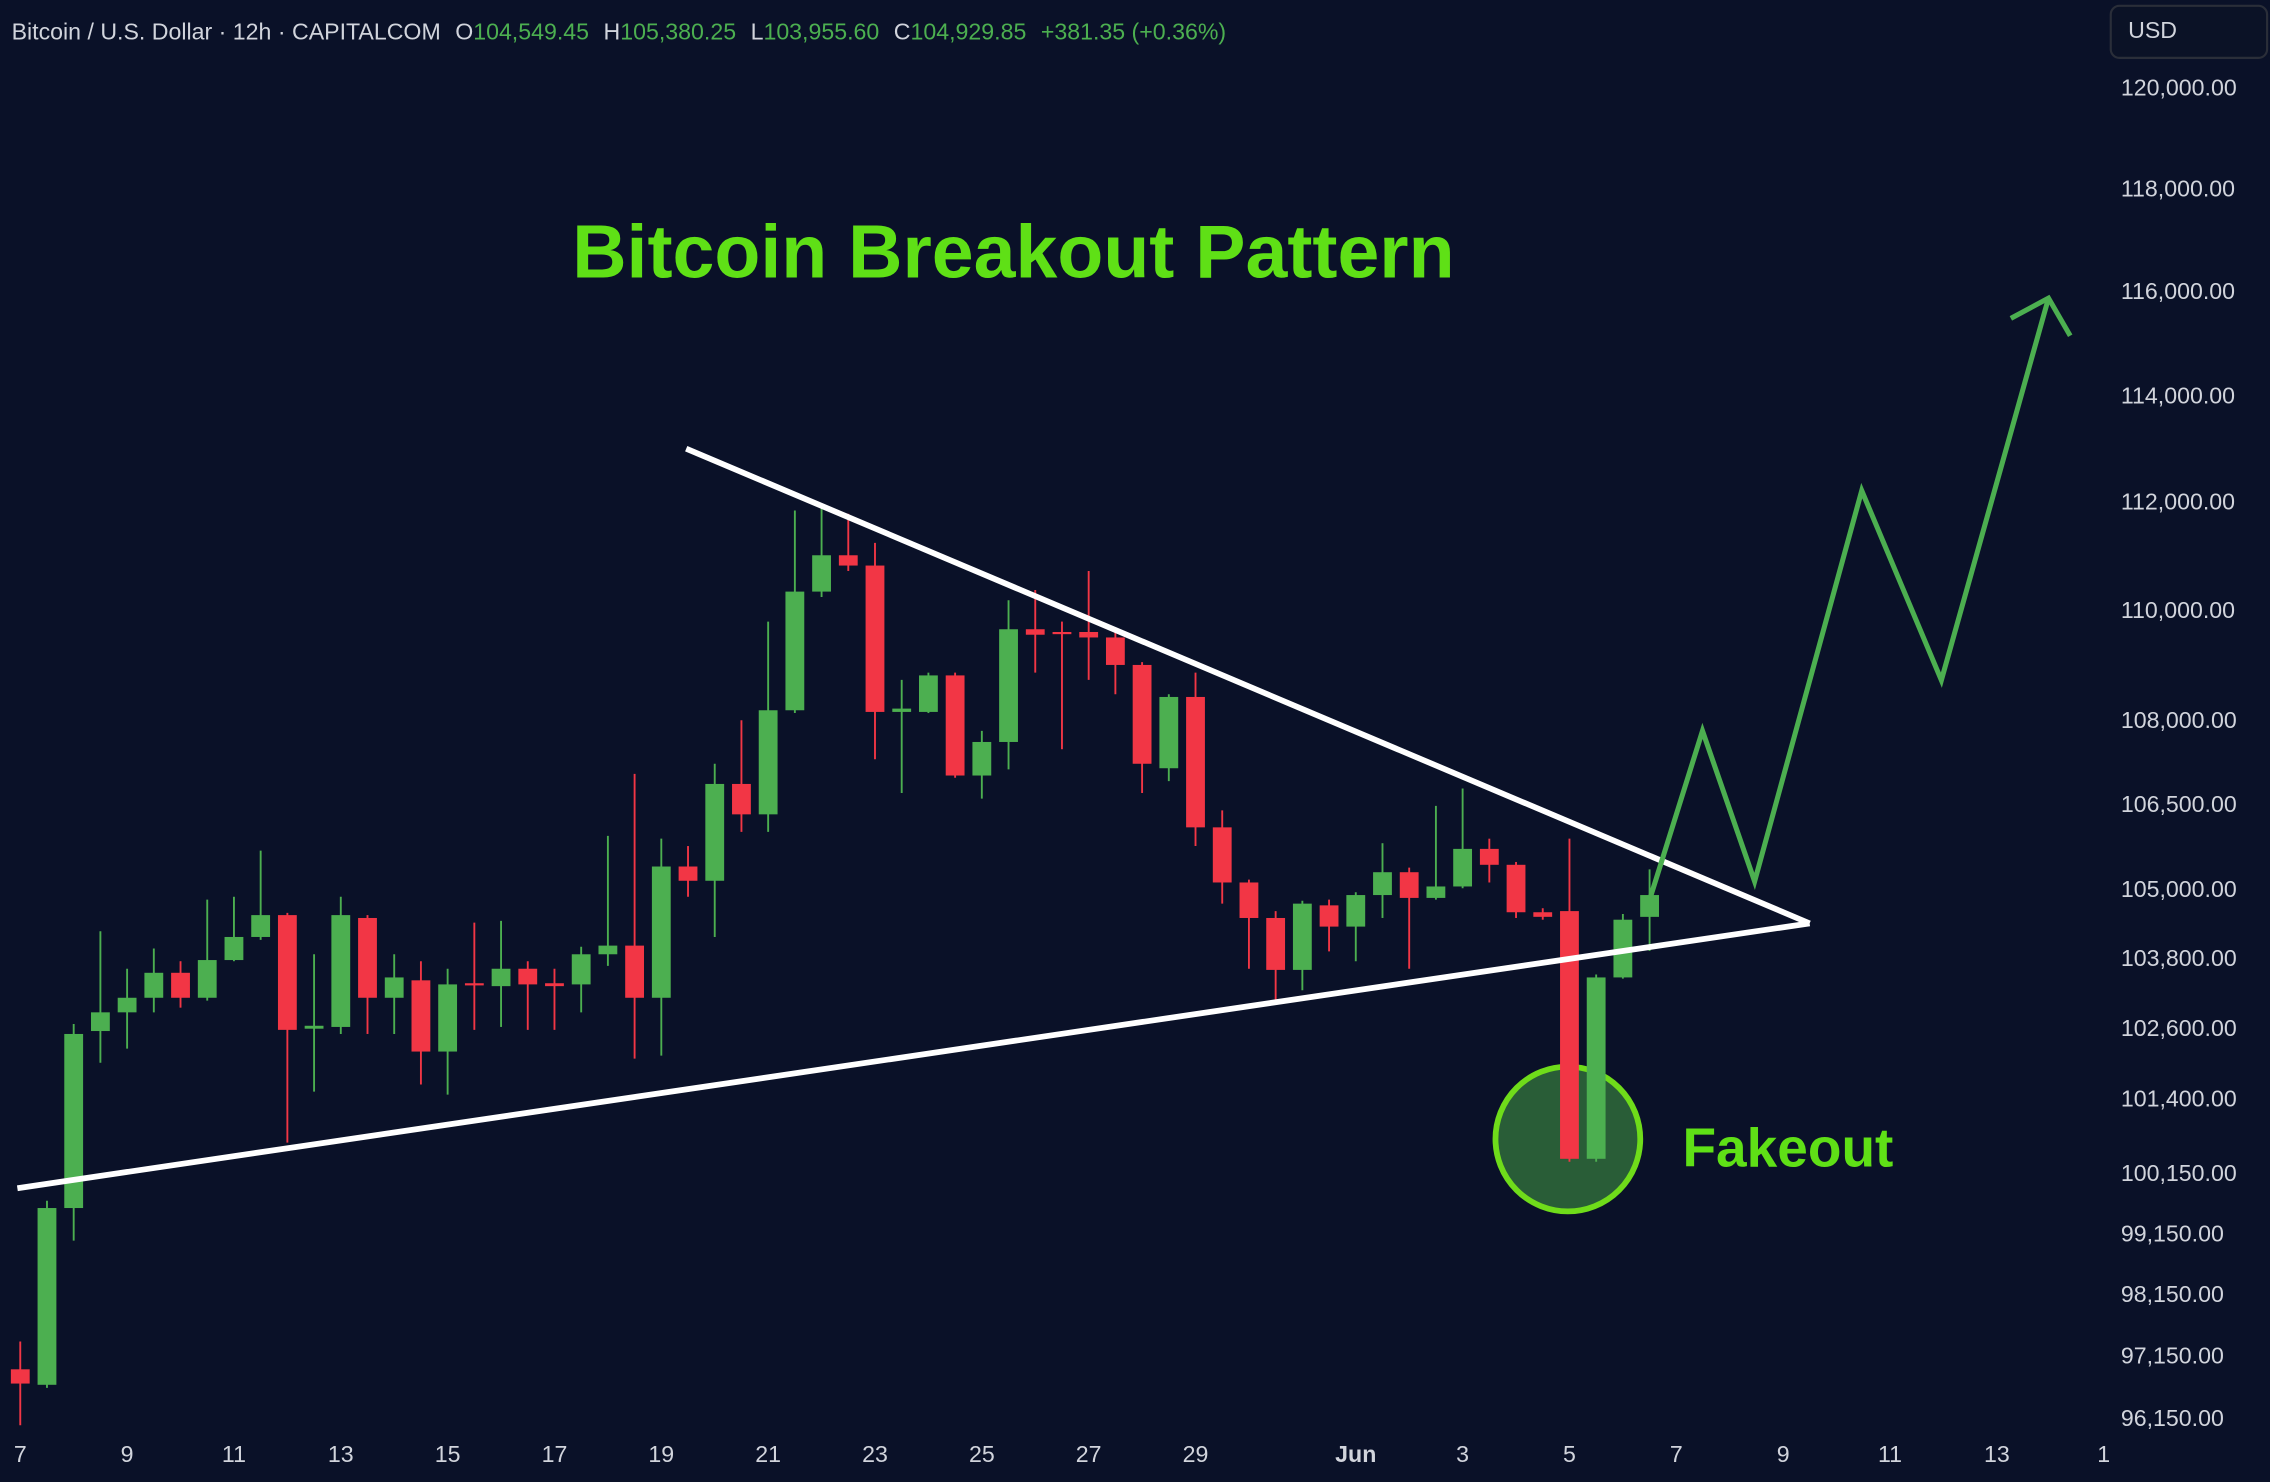  What do you see at coordinates (448, 1454) in the screenshot?
I see `x-tick-label: 15` at bounding box center [448, 1454].